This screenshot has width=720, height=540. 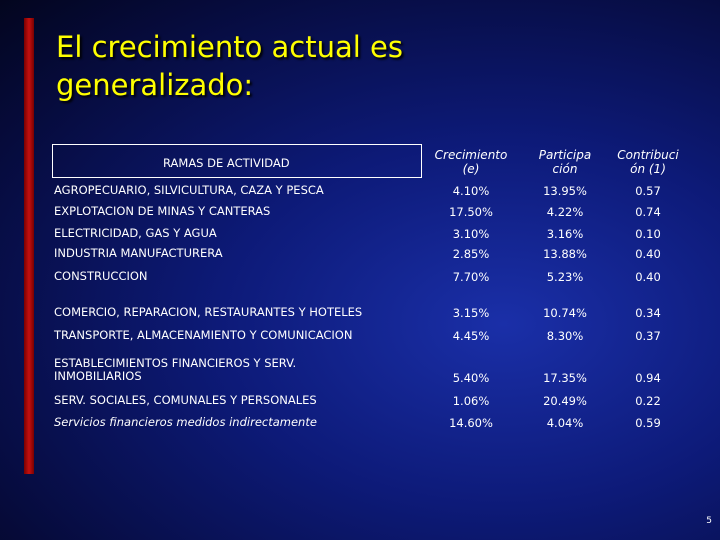 What do you see at coordinates (471, 212) in the screenshot?
I see `row-crecimiento: 17.50%` at bounding box center [471, 212].